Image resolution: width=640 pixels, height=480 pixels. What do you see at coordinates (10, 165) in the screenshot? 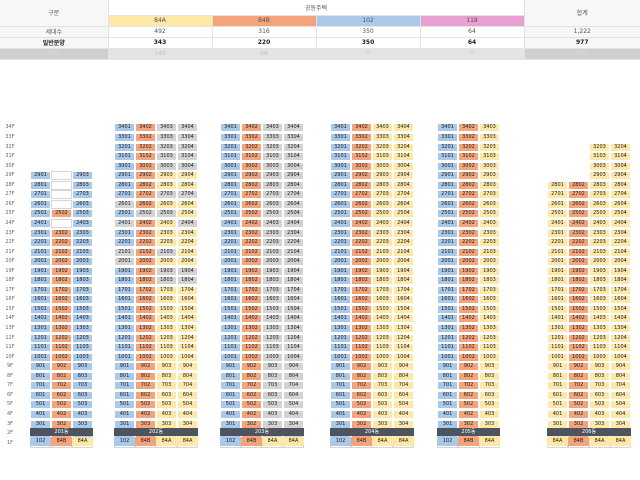
I see `floor-label: 30F` at bounding box center [10, 165].